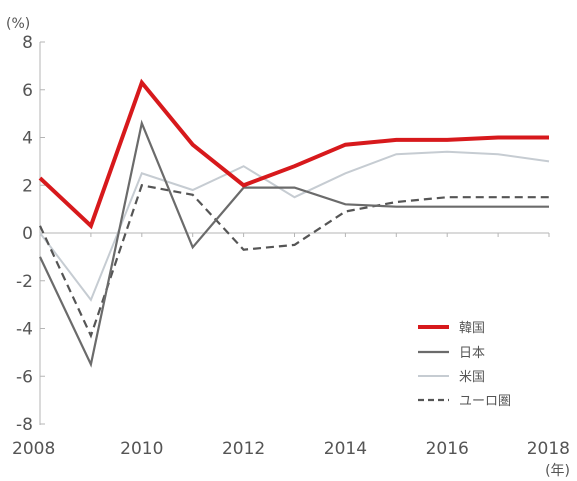 Image resolution: width=577 pixels, height=481 pixels. Describe the element at coordinates (345, 449) in the screenshot. I see `x-tick-label: 2014` at that location.